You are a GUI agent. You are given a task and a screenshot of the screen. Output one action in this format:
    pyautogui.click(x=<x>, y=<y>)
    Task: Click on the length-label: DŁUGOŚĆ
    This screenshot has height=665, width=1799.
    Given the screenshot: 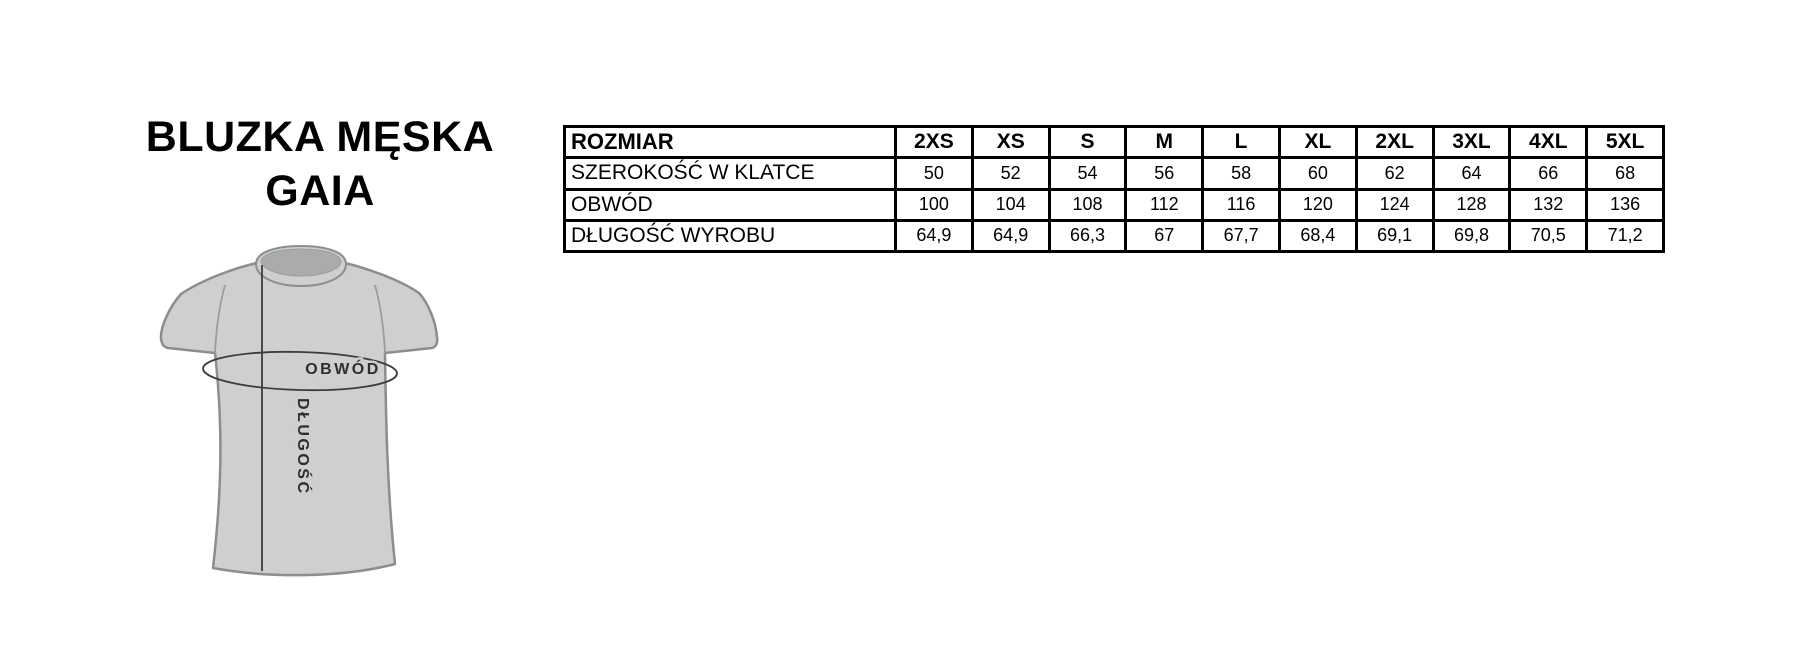 What is the action you would take?
    pyautogui.click(x=303, y=447)
    